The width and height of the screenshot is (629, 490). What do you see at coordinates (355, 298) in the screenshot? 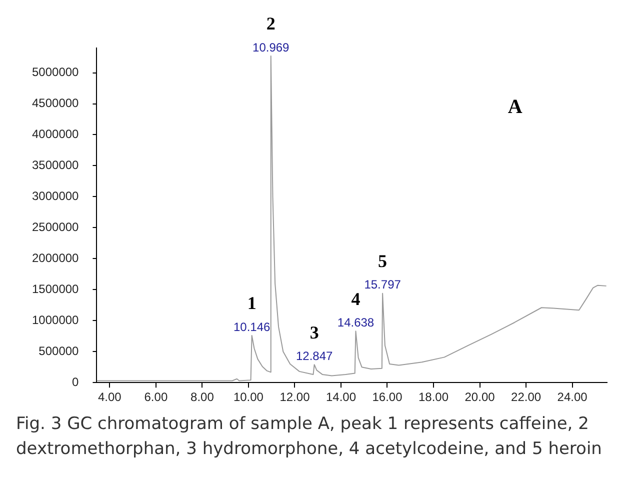
I see `annotation: 4` at bounding box center [355, 298].